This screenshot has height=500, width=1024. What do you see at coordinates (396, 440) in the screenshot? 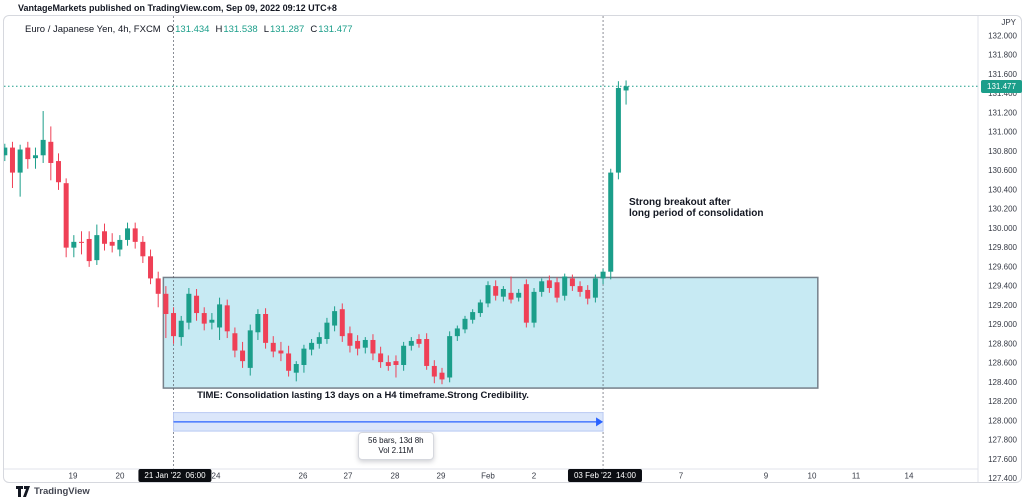
I see `measure-tooltip-bars: 56 bars, 13d 8h` at bounding box center [396, 440].